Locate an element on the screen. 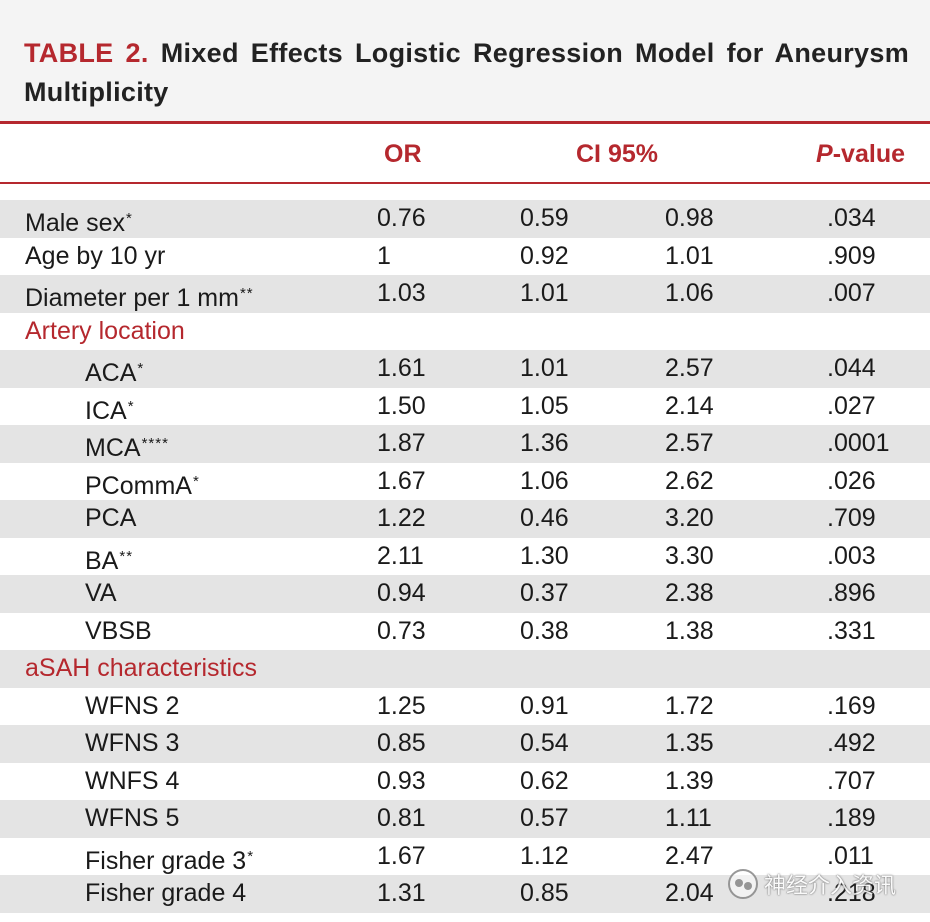 The width and height of the screenshot is (930, 922). odds-ratio-cell: 0.85 is located at coordinates (401, 743).